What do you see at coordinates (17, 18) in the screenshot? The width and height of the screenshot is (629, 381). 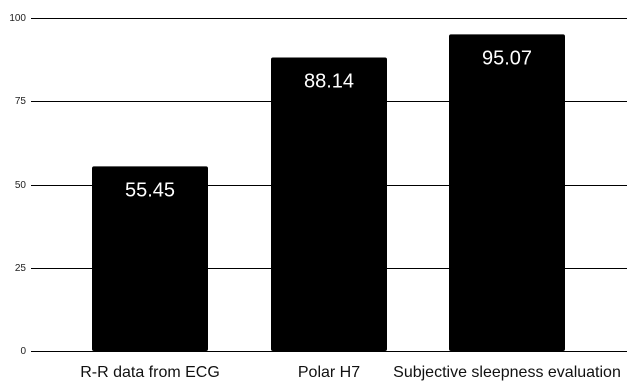 I see `y-tick-label: 100` at bounding box center [17, 18].